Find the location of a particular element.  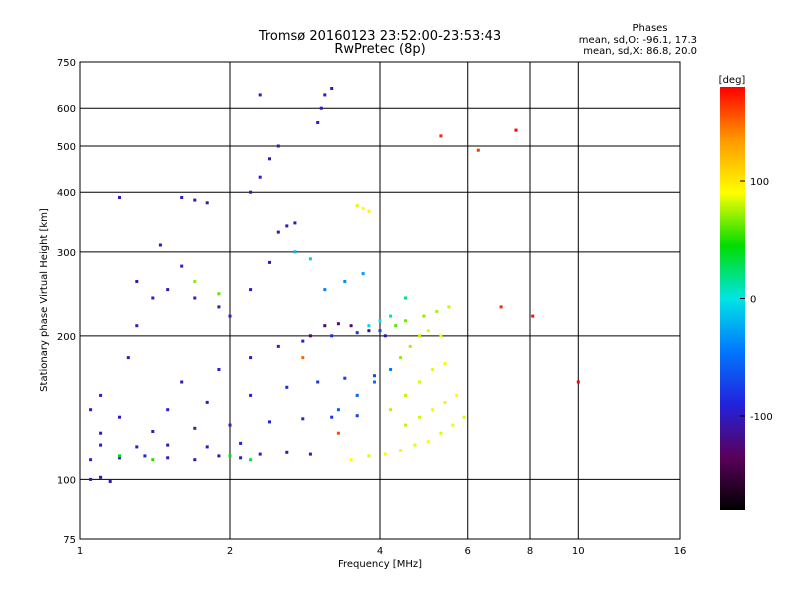

colorbar-ticks: 100 0 -100 is located at coordinates (756, 300).